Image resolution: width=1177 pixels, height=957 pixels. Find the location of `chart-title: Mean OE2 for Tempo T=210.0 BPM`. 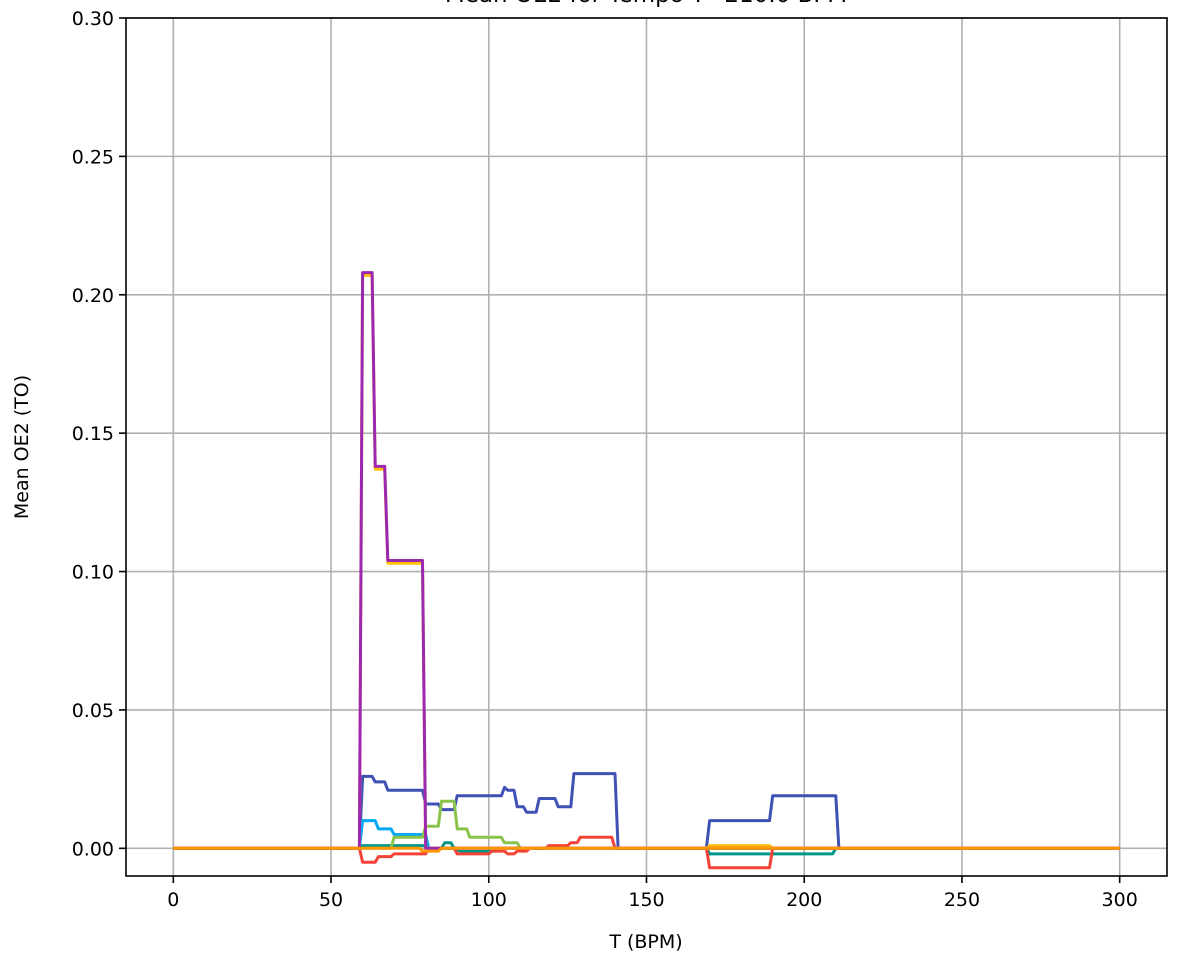

chart-title: Mean OE2 for Tempo T=210.0 BPM is located at coordinates (646, 4).